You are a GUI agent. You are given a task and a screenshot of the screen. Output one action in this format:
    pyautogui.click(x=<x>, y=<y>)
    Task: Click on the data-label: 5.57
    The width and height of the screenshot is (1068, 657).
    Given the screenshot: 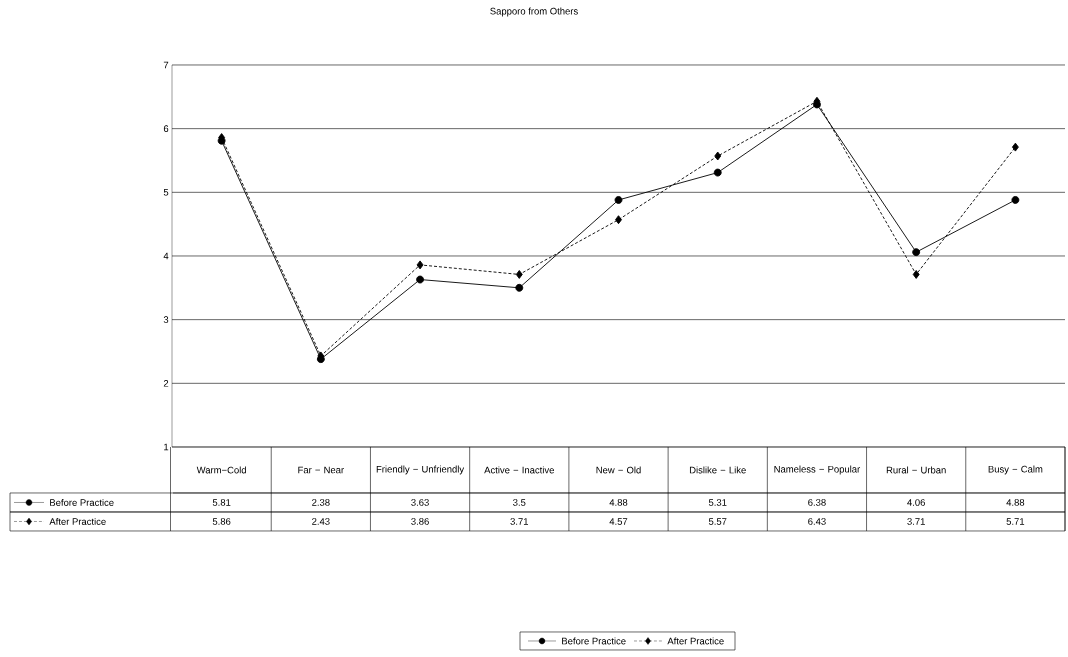 What is the action you would take?
    pyautogui.click(x=717, y=521)
    